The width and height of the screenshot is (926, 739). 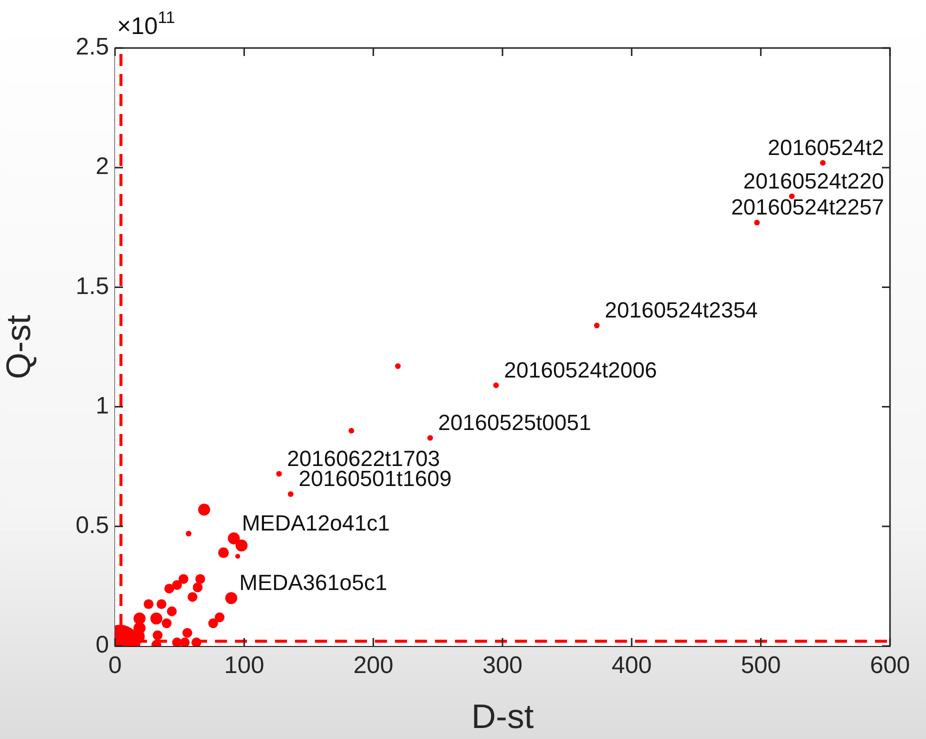 I want to click on annotation: 20160524t2354, so click(x=681, y=309).